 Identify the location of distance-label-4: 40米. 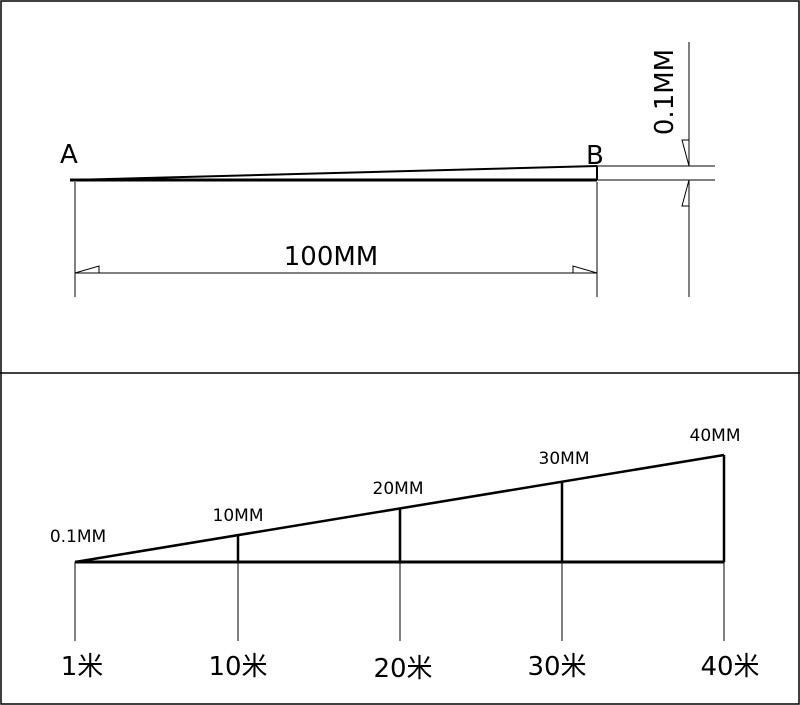
(729, 667).